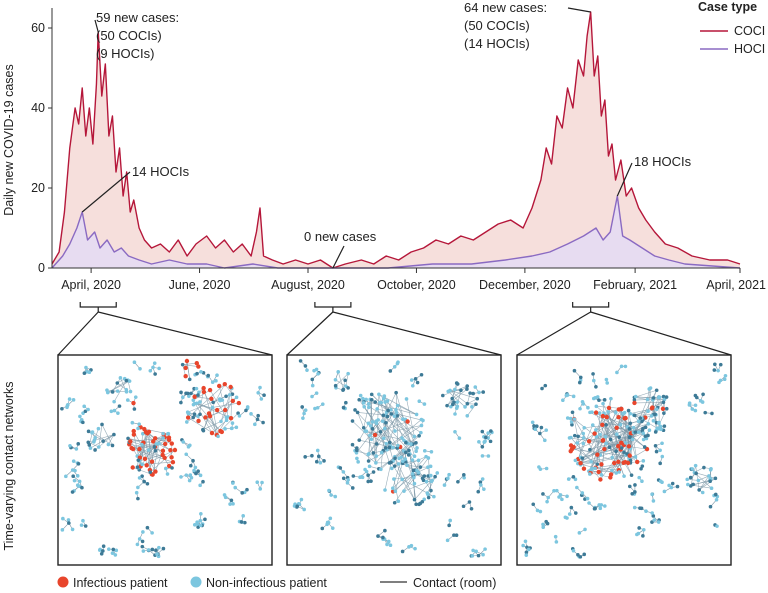 The image size is (768, 593). What do you see at coordinates (635, 285) in the screenshot?
I see `x-tick-label: February, 2021` at bounding box center [635, 285].